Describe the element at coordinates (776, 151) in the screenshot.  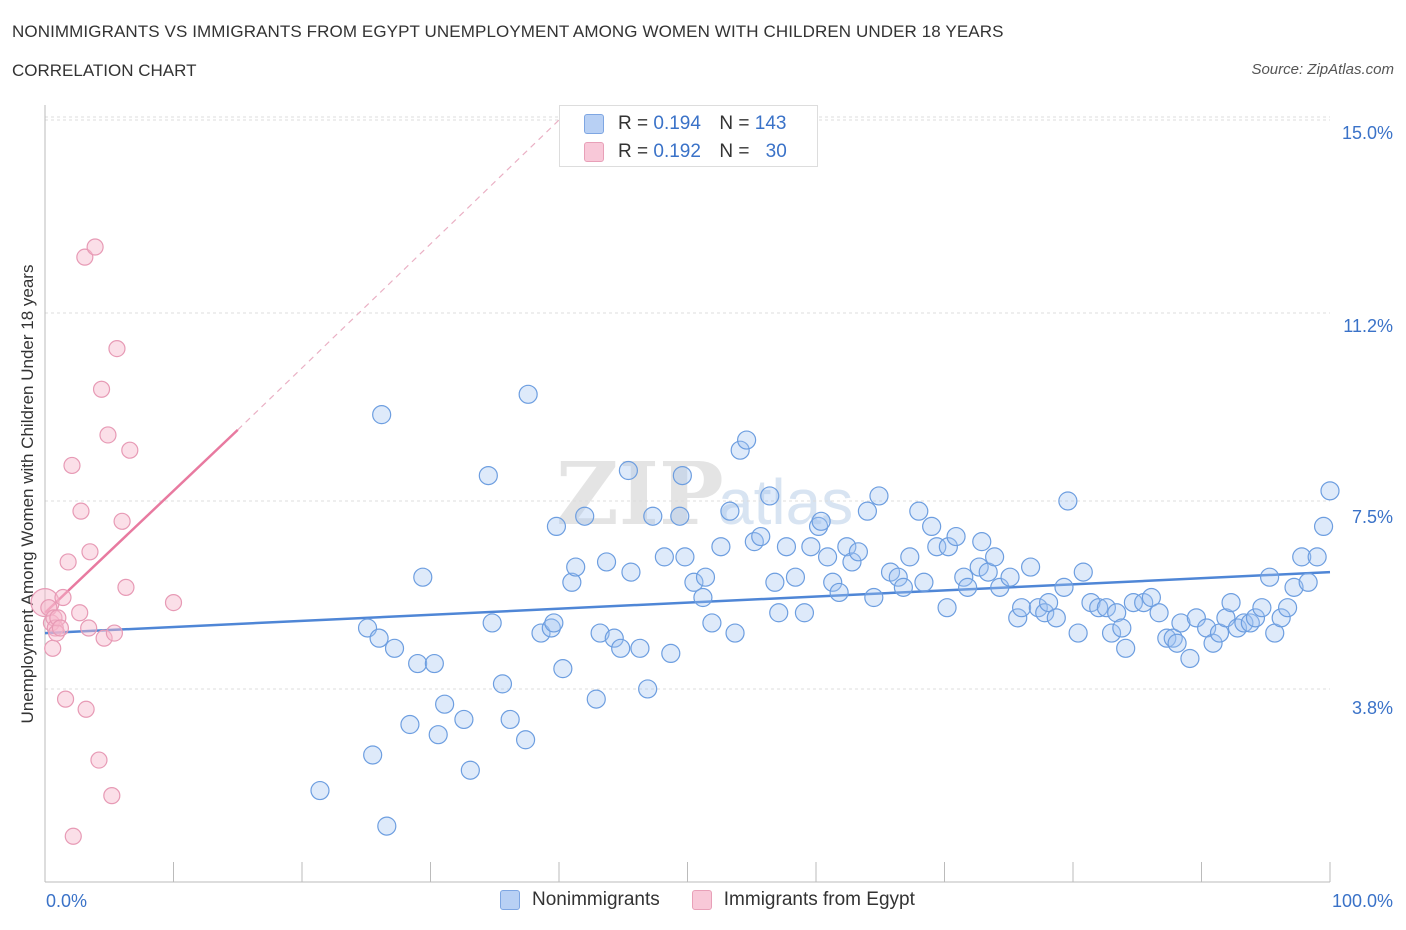
I see `n-value: 30` at that location.